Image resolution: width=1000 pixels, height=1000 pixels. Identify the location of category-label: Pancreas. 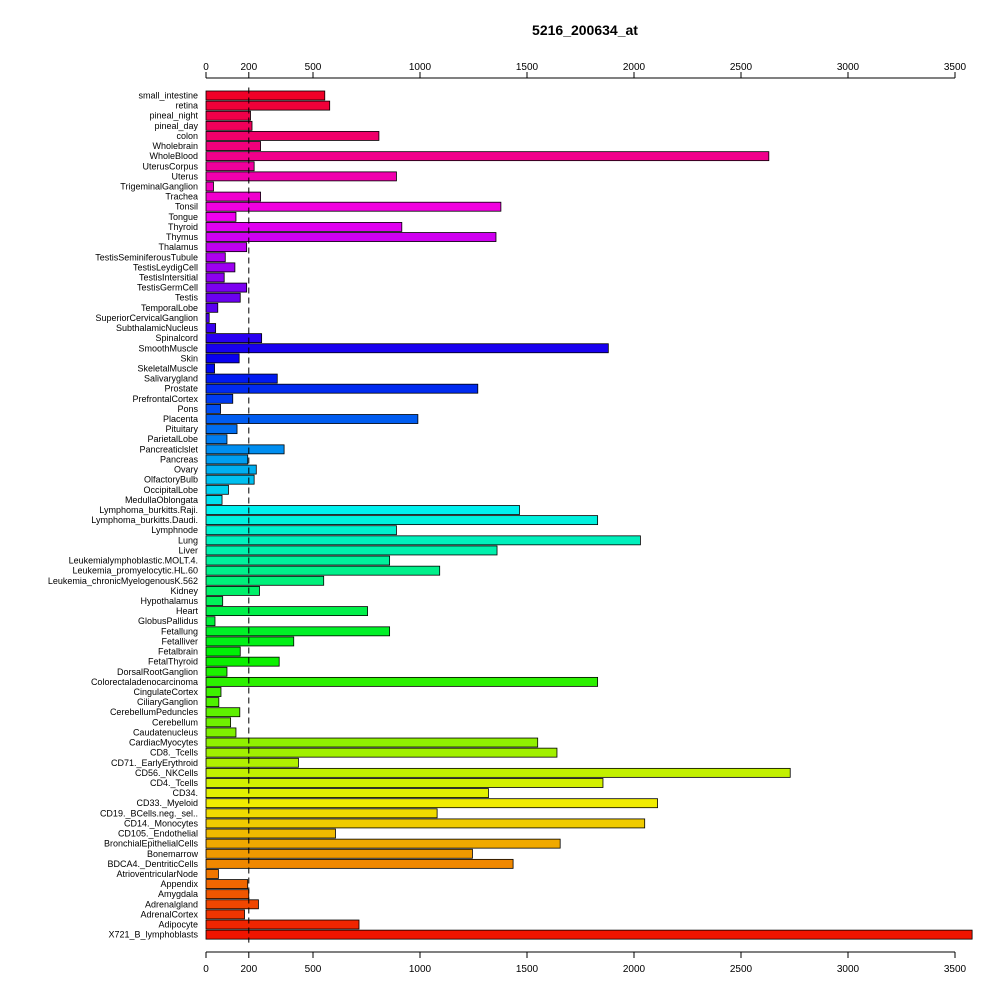
(179, 459).